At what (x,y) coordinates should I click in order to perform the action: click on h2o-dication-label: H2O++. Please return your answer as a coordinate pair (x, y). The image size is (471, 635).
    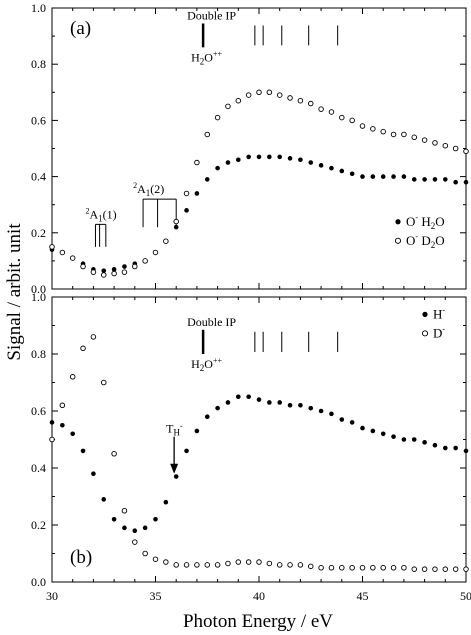
    Looking at the image, I should click on (206, 364).